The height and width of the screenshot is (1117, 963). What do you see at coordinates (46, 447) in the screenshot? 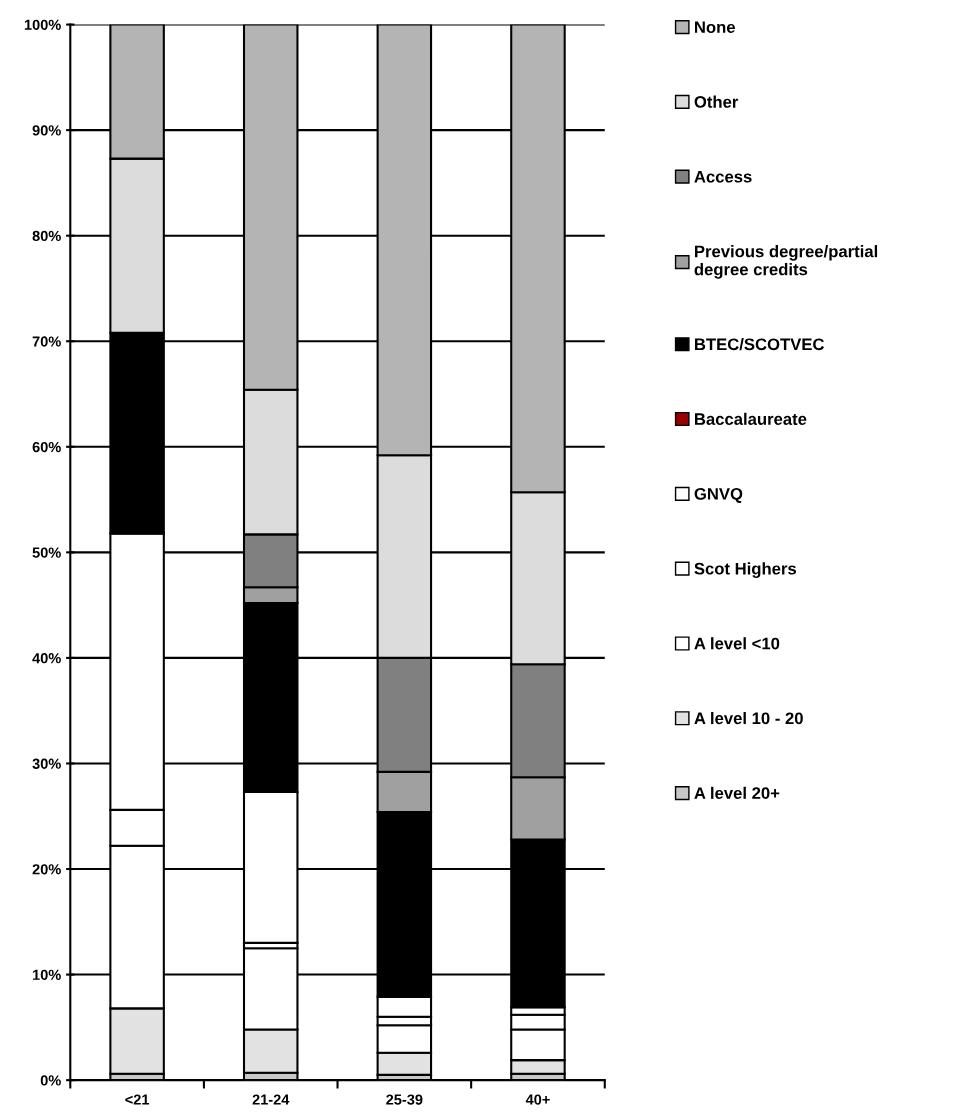
I see `y-tick-label: 60%` at bounding box center [46, 447].